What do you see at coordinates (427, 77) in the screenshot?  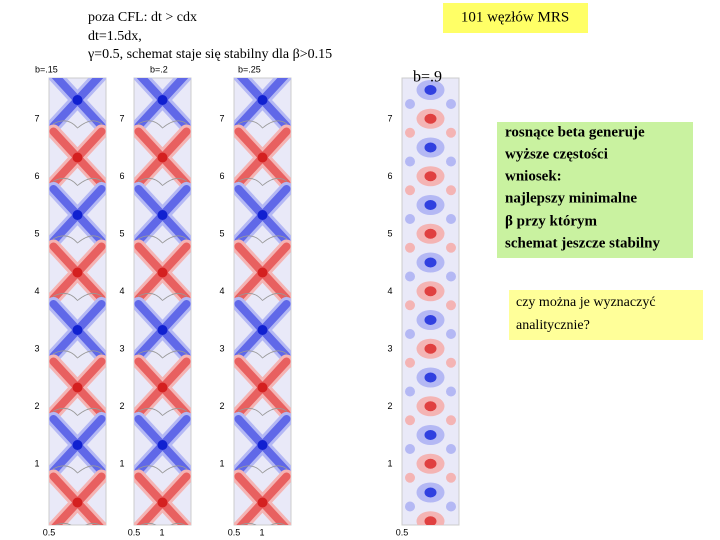 I see `panel-label: b=.9` at bounding box center [427, 77].